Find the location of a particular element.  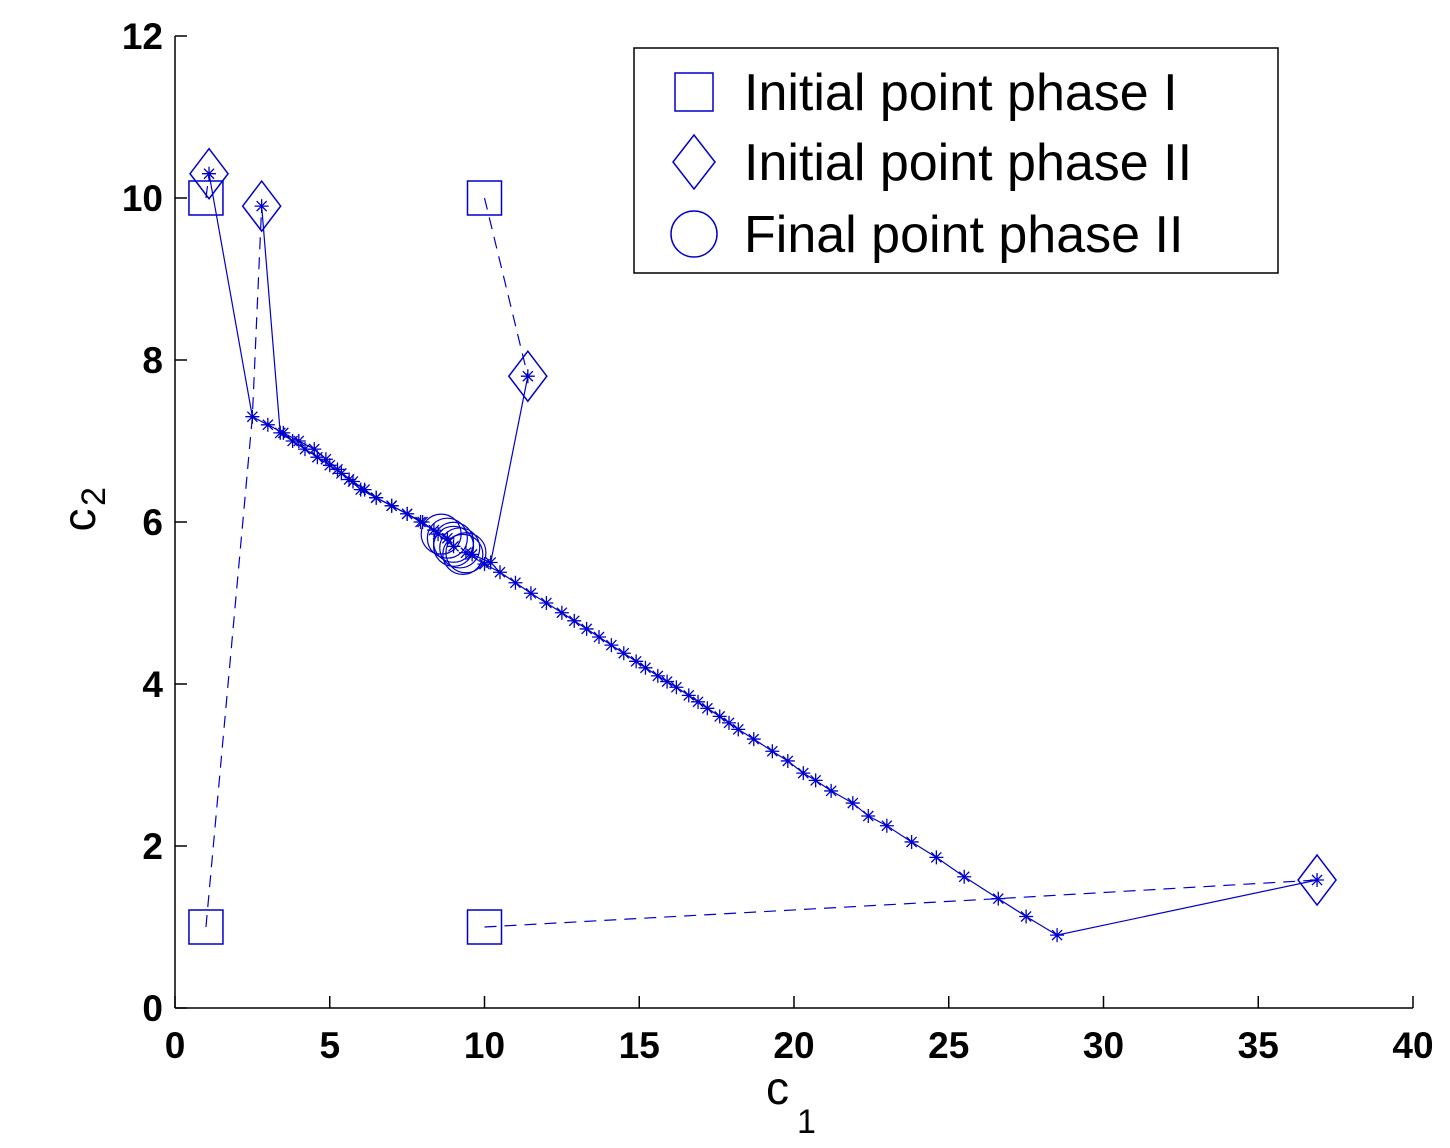

x-tick-label: 25 is located at coordinates (948, 1045).